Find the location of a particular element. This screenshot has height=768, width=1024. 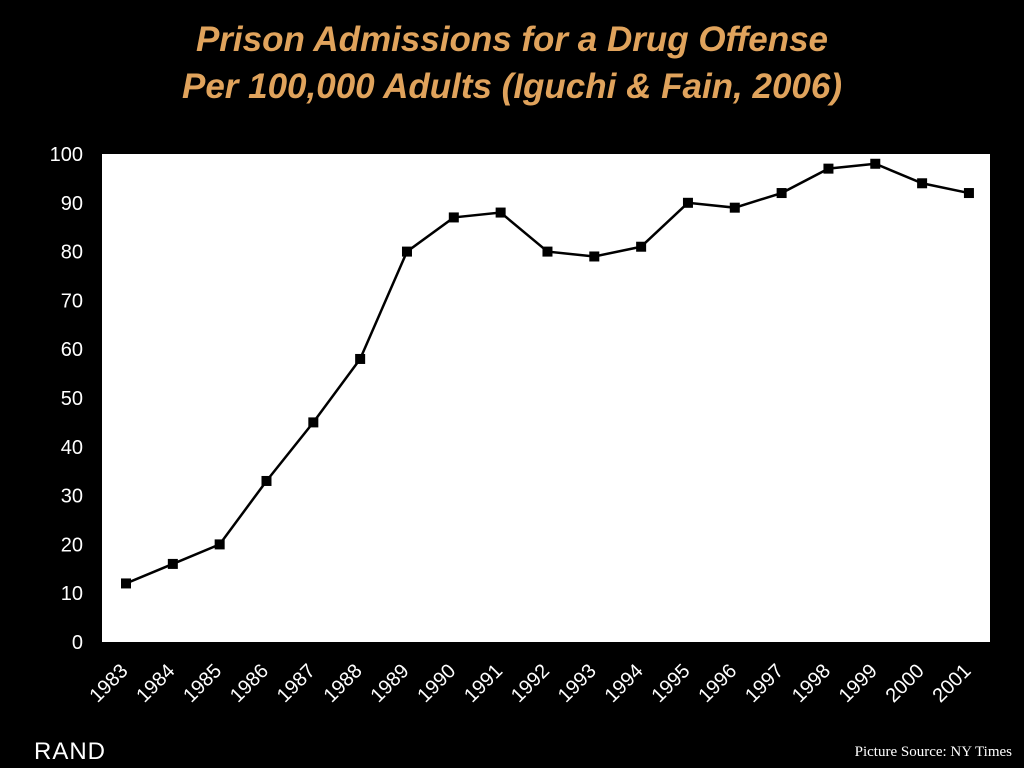

x-tick-label: 1995 is located at coordinates (670, 683).